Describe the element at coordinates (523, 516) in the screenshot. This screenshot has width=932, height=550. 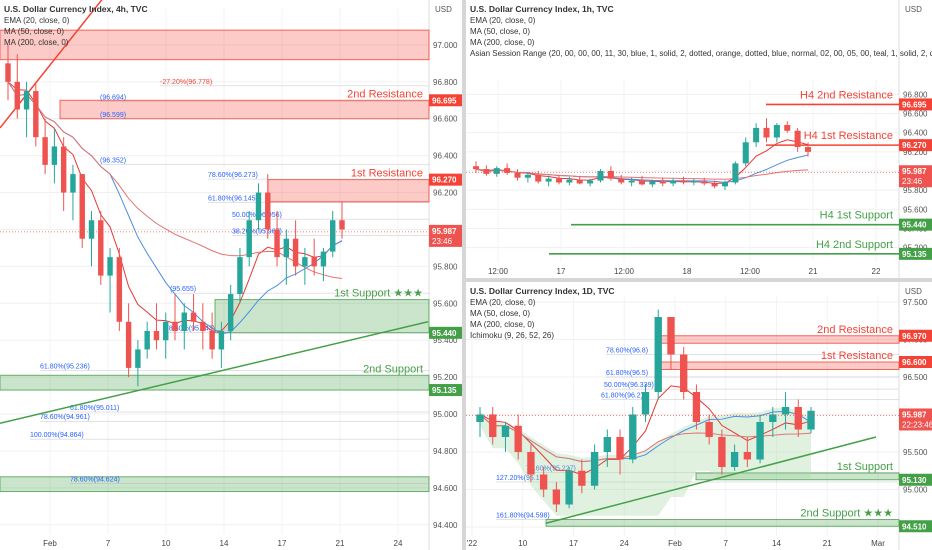
I see `fib-label: 161.80%(94.598)` at that location.